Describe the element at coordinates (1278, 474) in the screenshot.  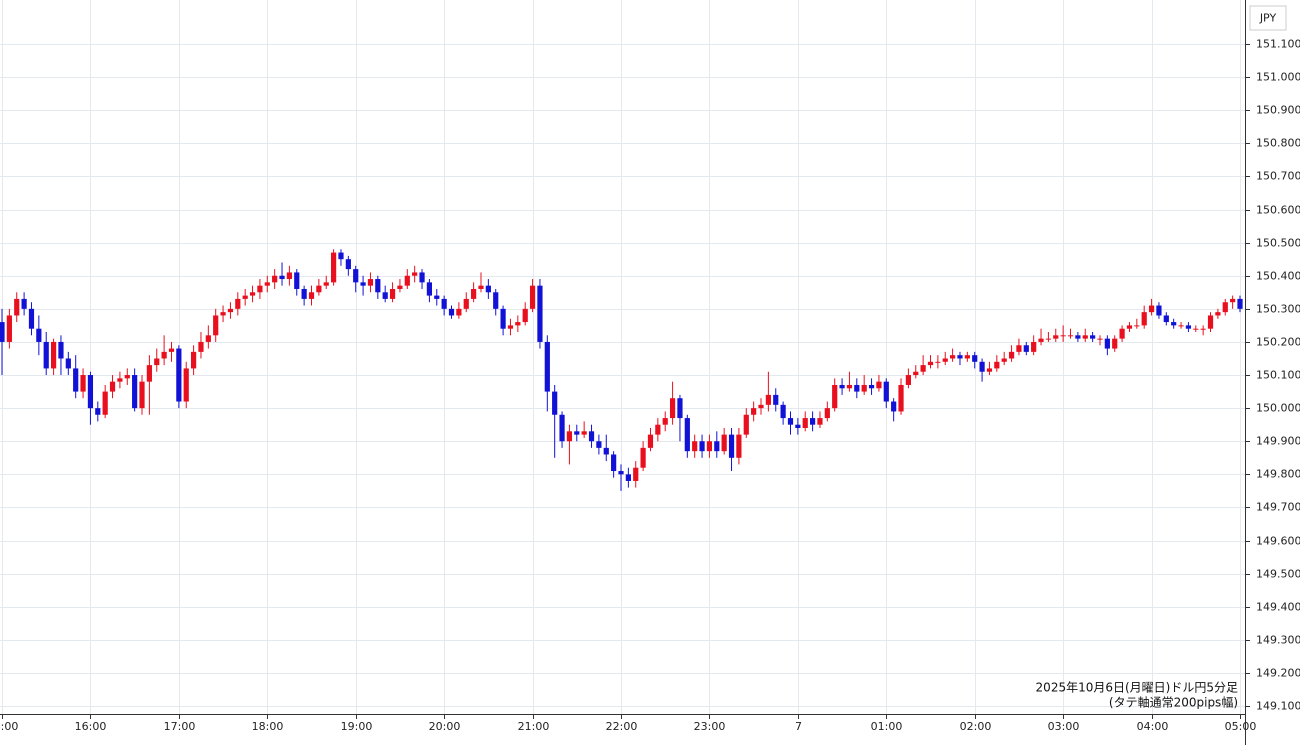
I see `y-tick-label: 149.800` at that location.